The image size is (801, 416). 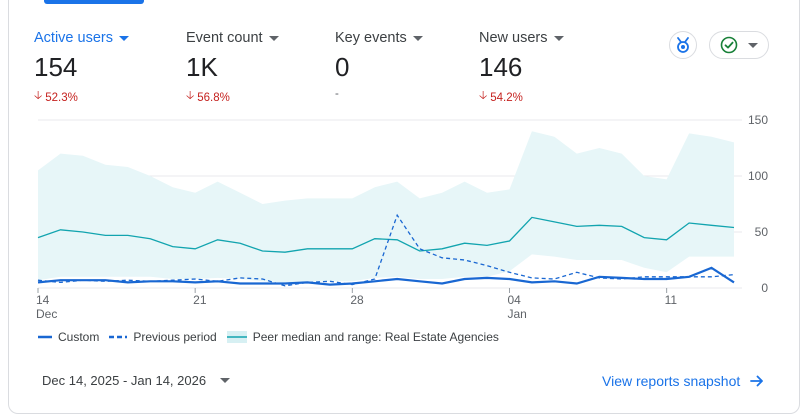 I want to click on metric-value: 146, so click(x=501, y=67).